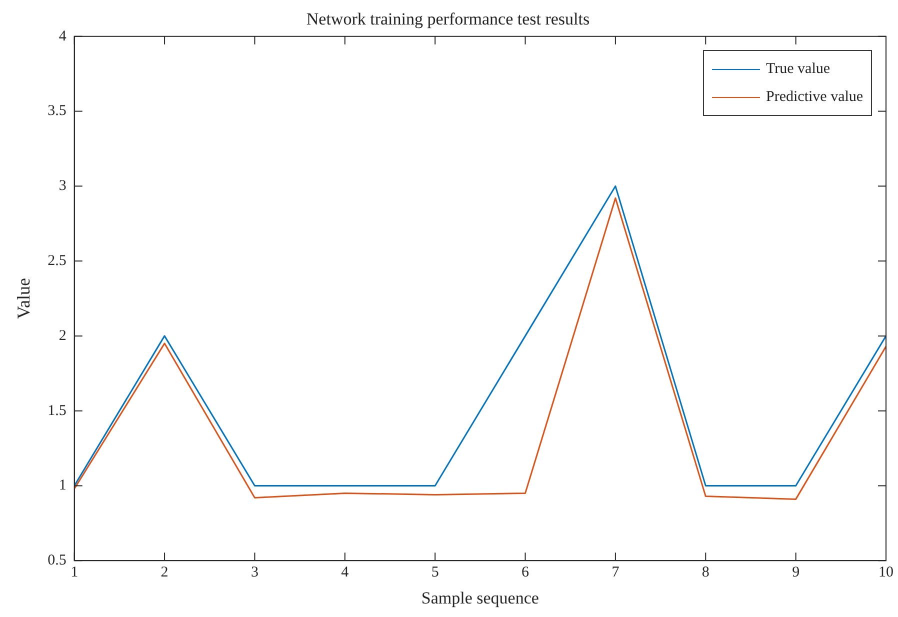 This screenshot has width=898, height=617. Describe the element at coordinates (24, 298) in the screenshot. I see `y-axis-title: Value` at that location.